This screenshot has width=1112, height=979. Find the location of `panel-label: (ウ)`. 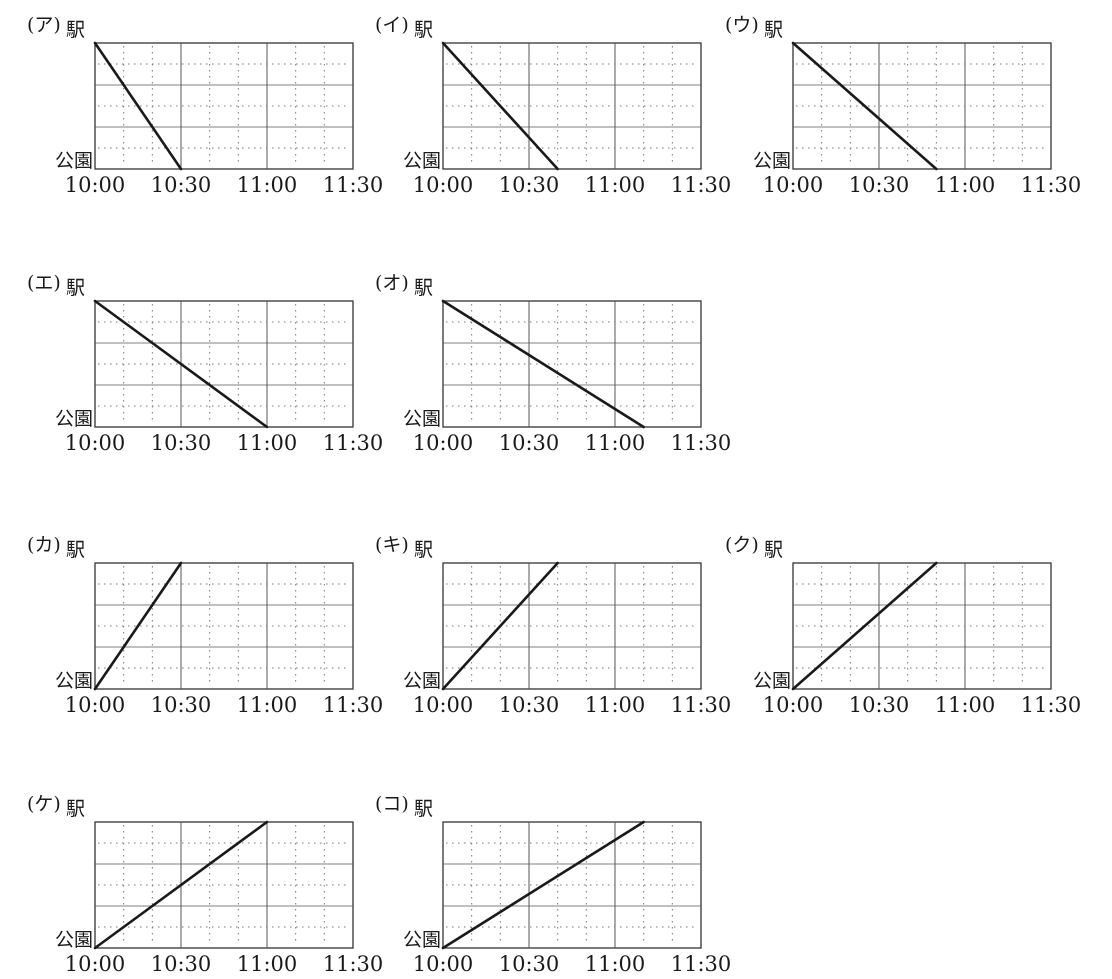

panel-label: (ウ) is located at coordinates (742, 25).